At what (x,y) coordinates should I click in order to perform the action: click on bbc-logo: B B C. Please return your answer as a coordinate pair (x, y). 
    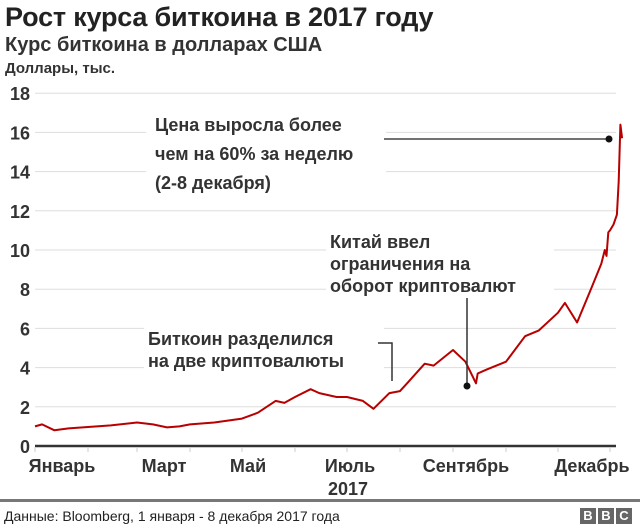
    Looking at the image, I should click on (606, 516).